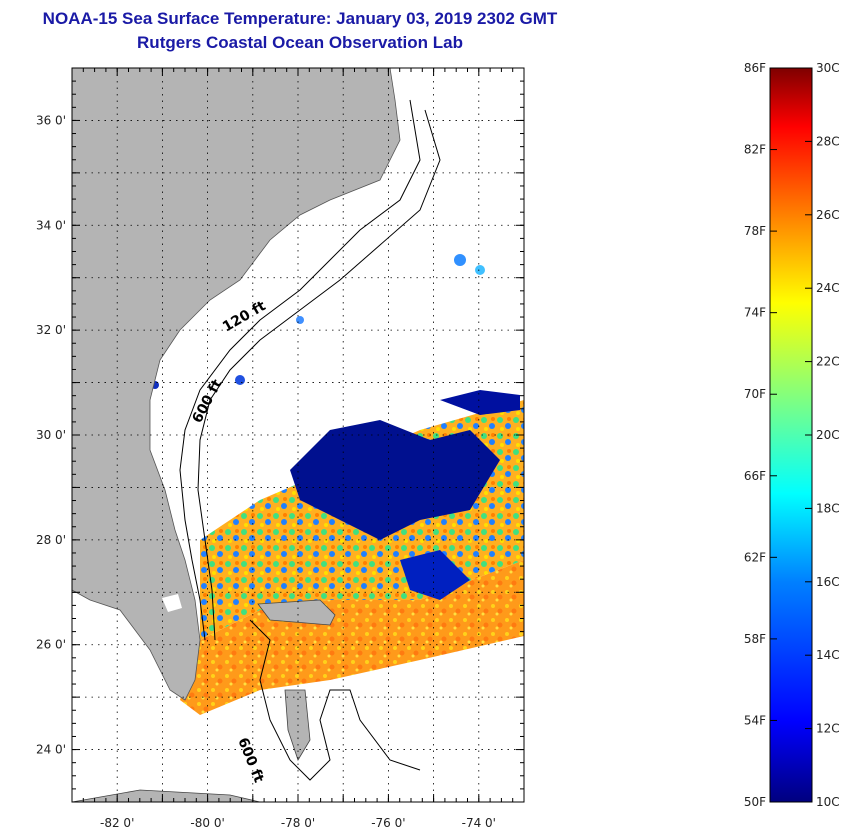 Image resolution: width=849 pixels, height=832 pixels. What do you see at coordinates (435, 575) in the screenshot?
I see `sst-cold-patch-east` at bounding box center [435, 575].